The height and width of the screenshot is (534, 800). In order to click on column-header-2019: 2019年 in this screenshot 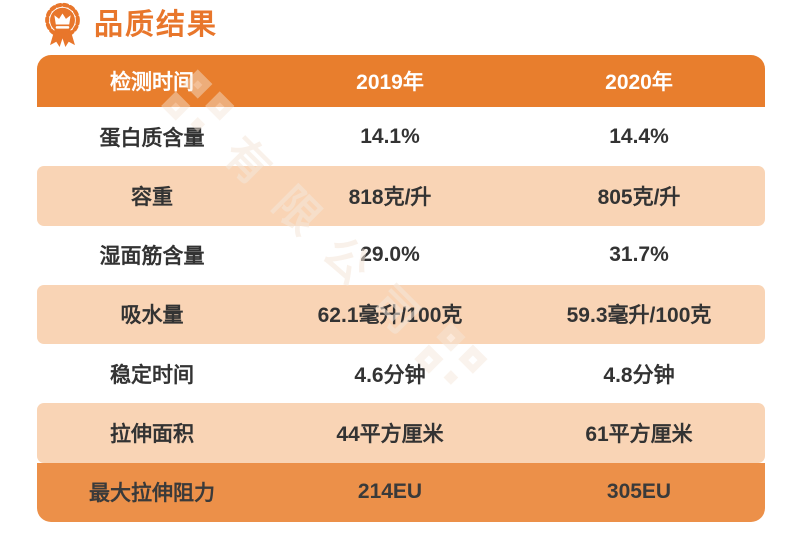, I will do `click(390, 82)`.